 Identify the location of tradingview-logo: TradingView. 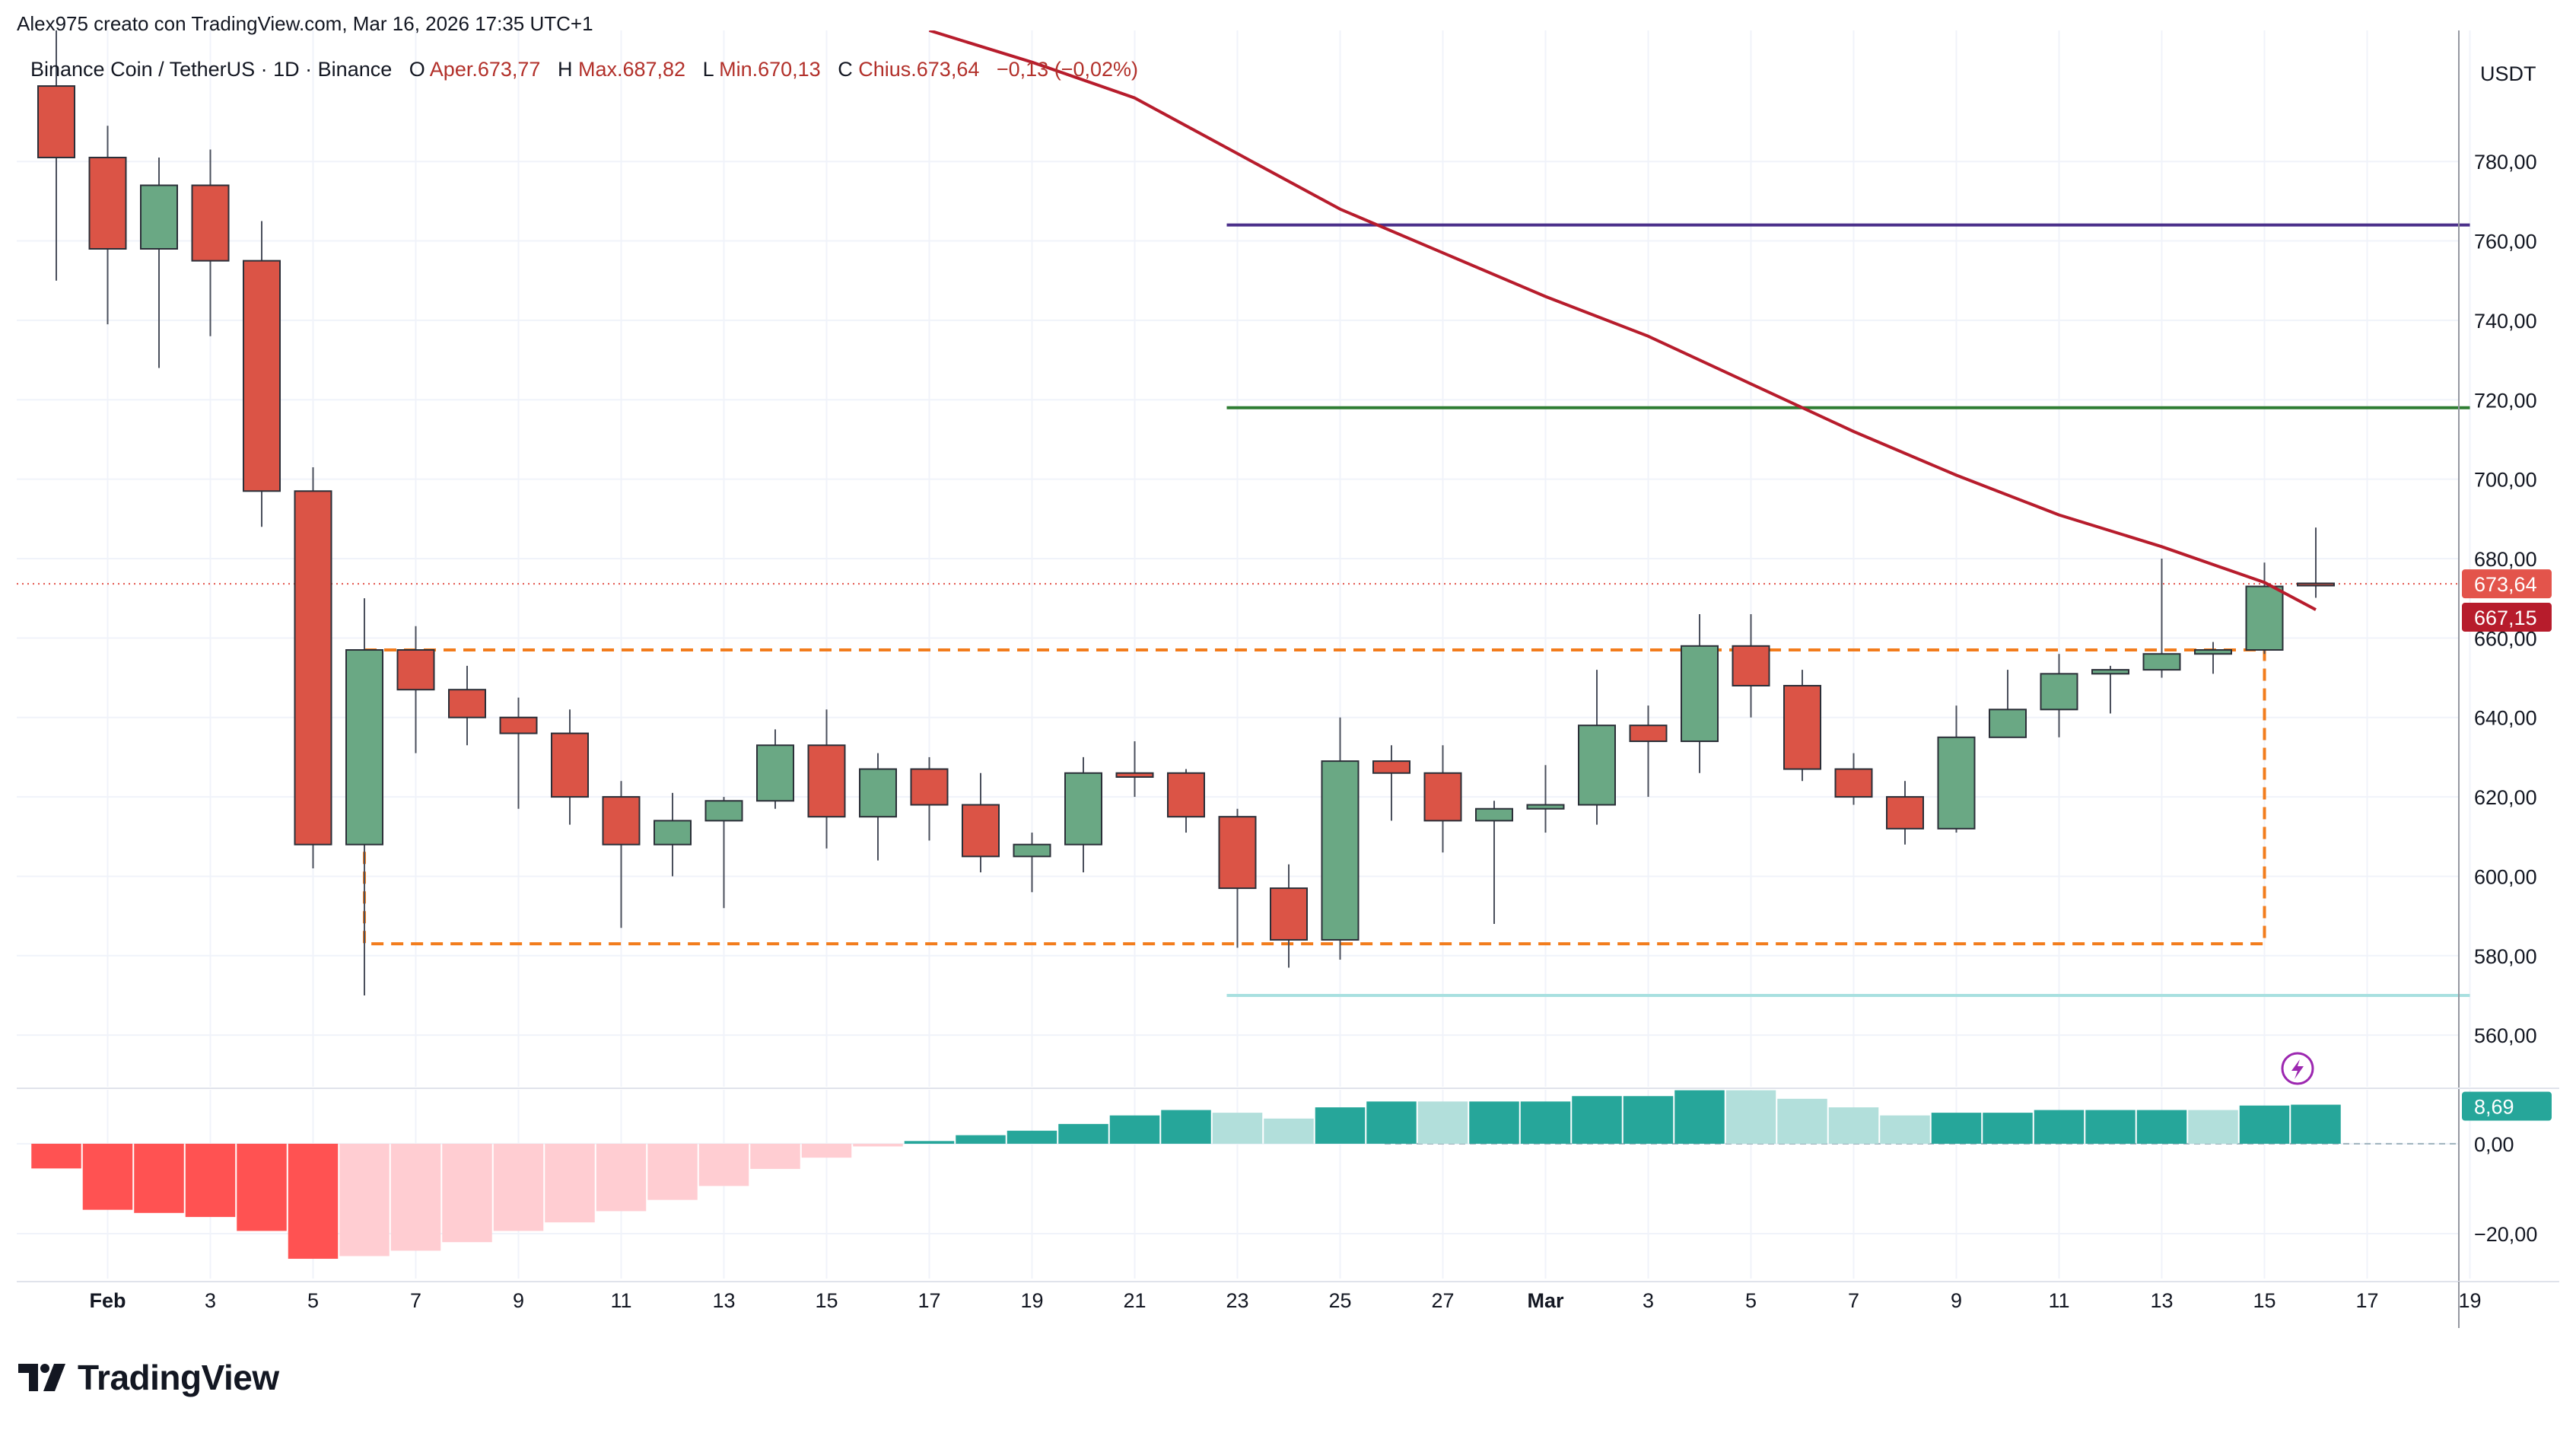
(148, 1377).